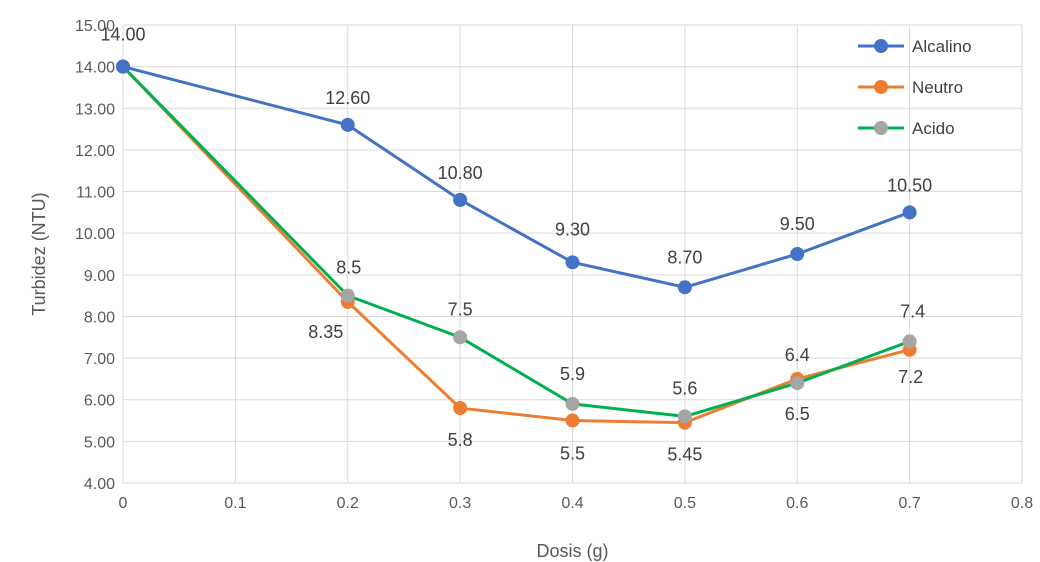 The image size is (1040, 562). Describe the element at coordinates (99, 359) in the screenshot. I see `y-tick-label: 7.00` at that location.